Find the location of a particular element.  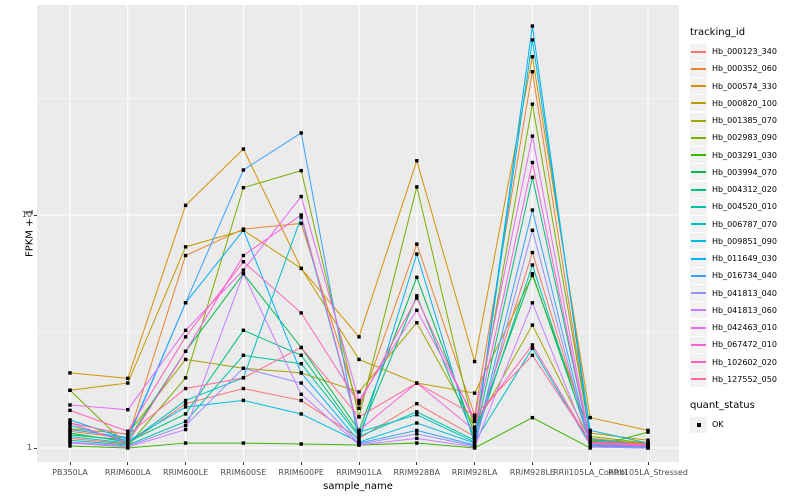

legend-entry-Hb_004312_020: Hb_004312_020 is located at coordinates (744, 189).